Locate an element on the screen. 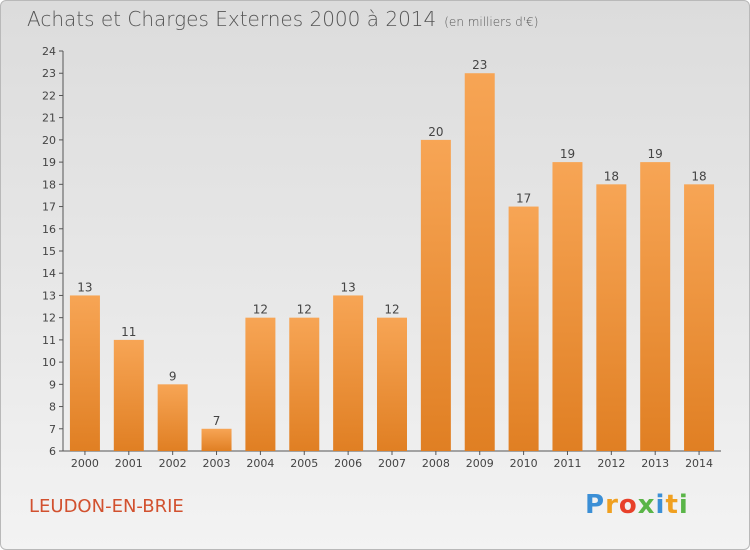  data-label: 7 is located at coordinates (217, 421).